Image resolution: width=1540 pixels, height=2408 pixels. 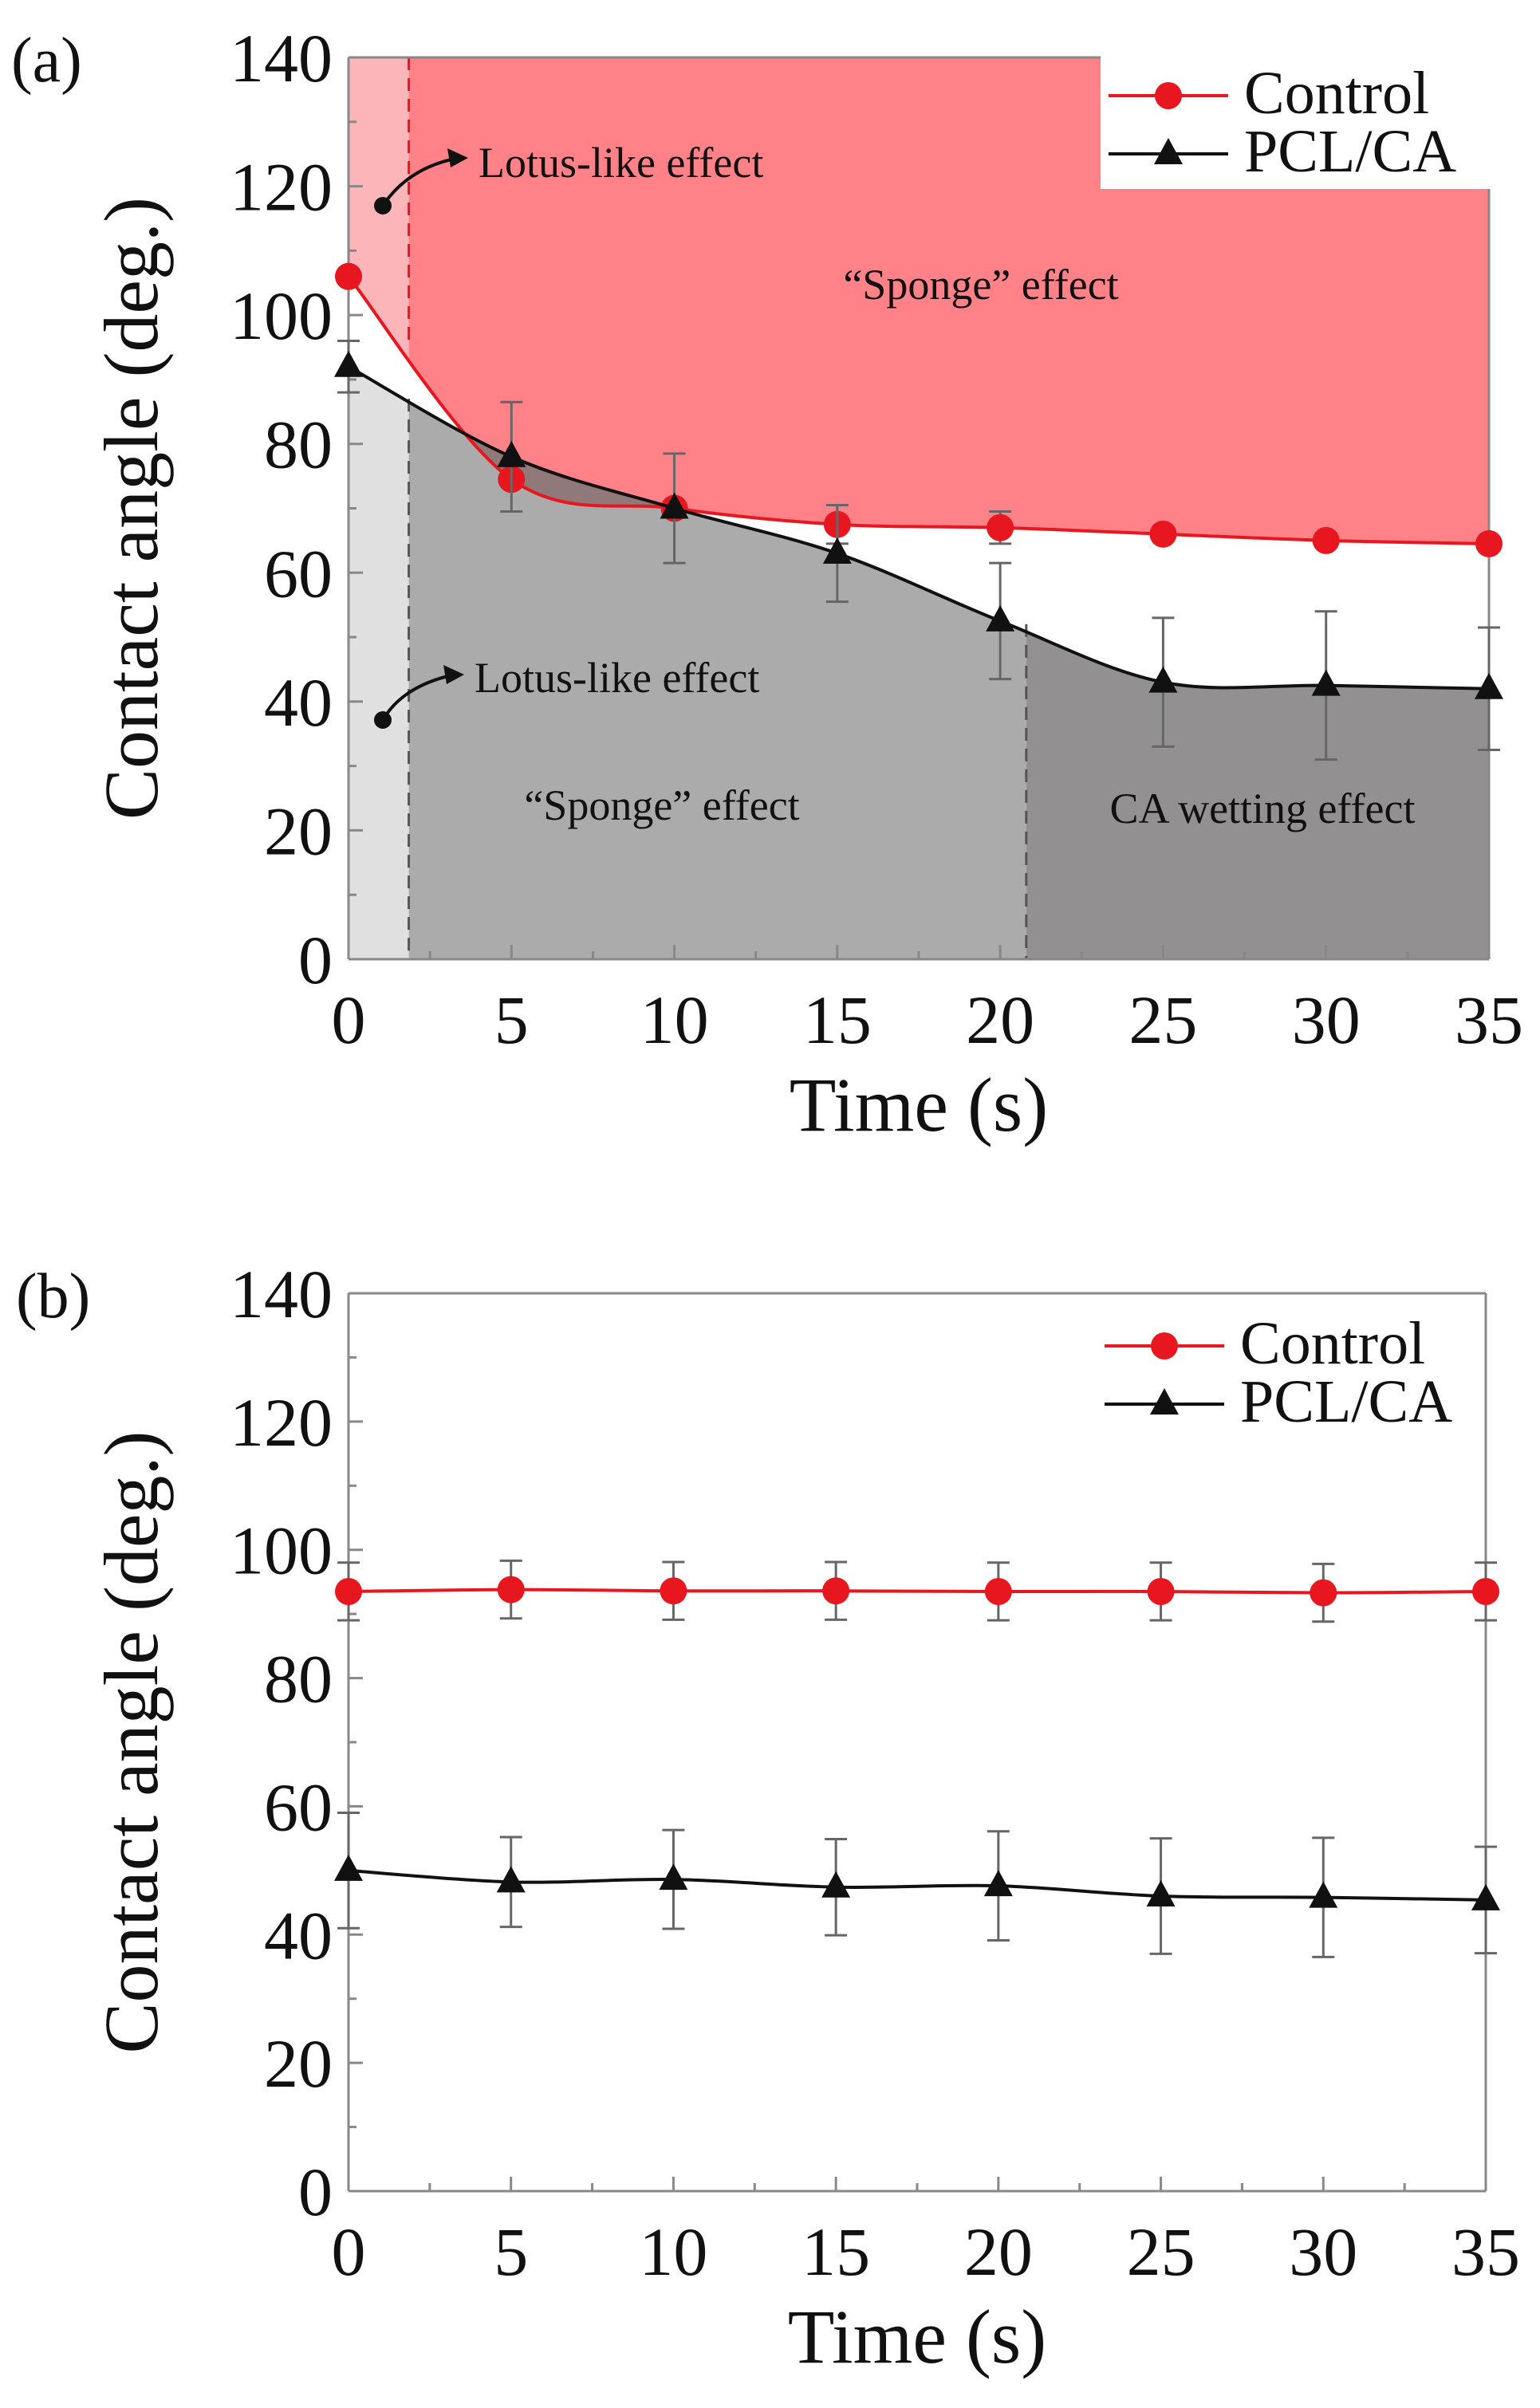 What do you see at coordinates (379, 662) in the screenshot?
I see `pcl-lotus-region` at bounding box center [379, 662].